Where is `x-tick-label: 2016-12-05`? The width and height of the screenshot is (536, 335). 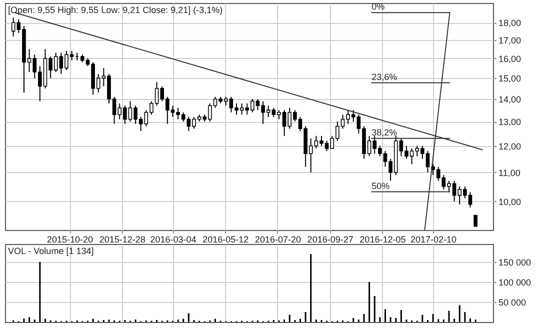
x-tick-label: 2016-12-05 is located at coordinates (383, 239).